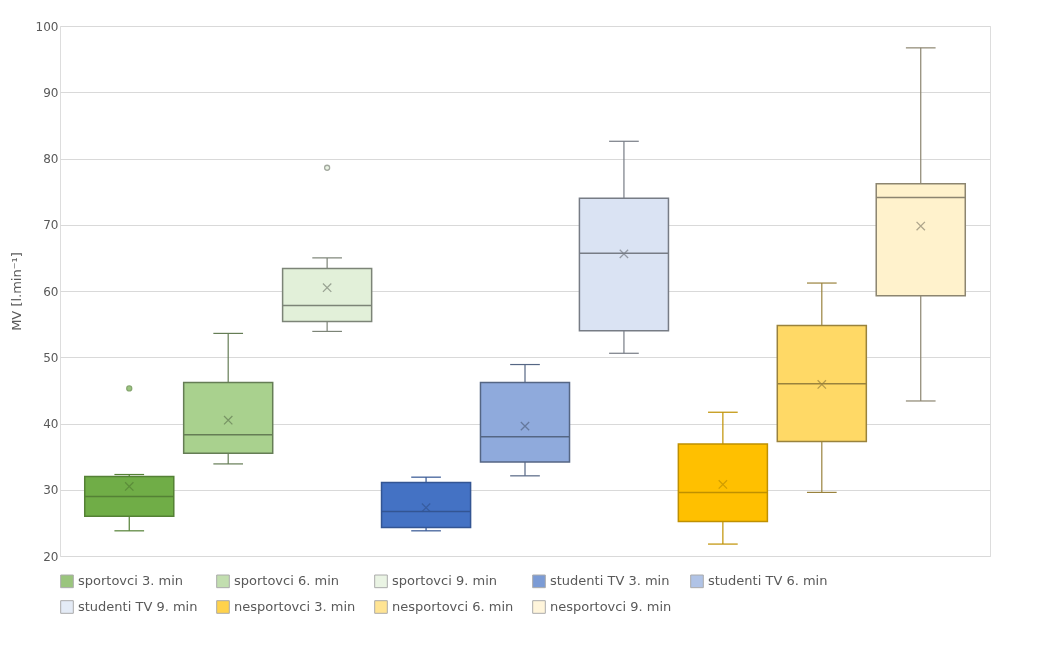  Describe the element at coordinates (51, 556) in the screenshot. I see `y-tick-label: 20` at that location.